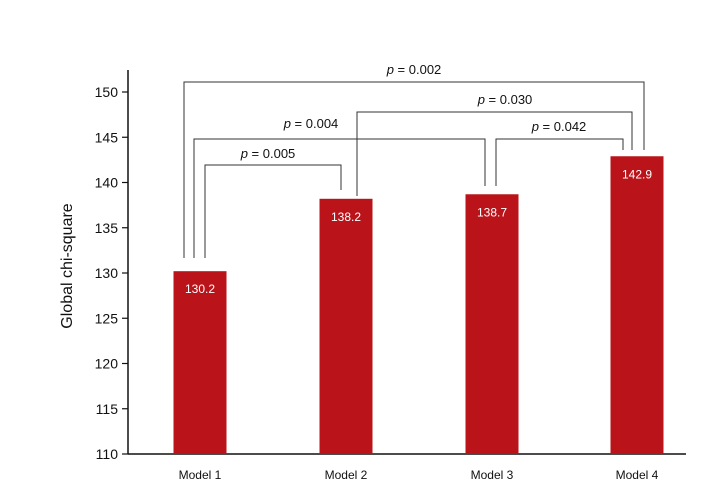  What do you see at coordinates (107, 183) in the screenshot?
I see `y-tick-label: 140` at bounding box center [107, 183].